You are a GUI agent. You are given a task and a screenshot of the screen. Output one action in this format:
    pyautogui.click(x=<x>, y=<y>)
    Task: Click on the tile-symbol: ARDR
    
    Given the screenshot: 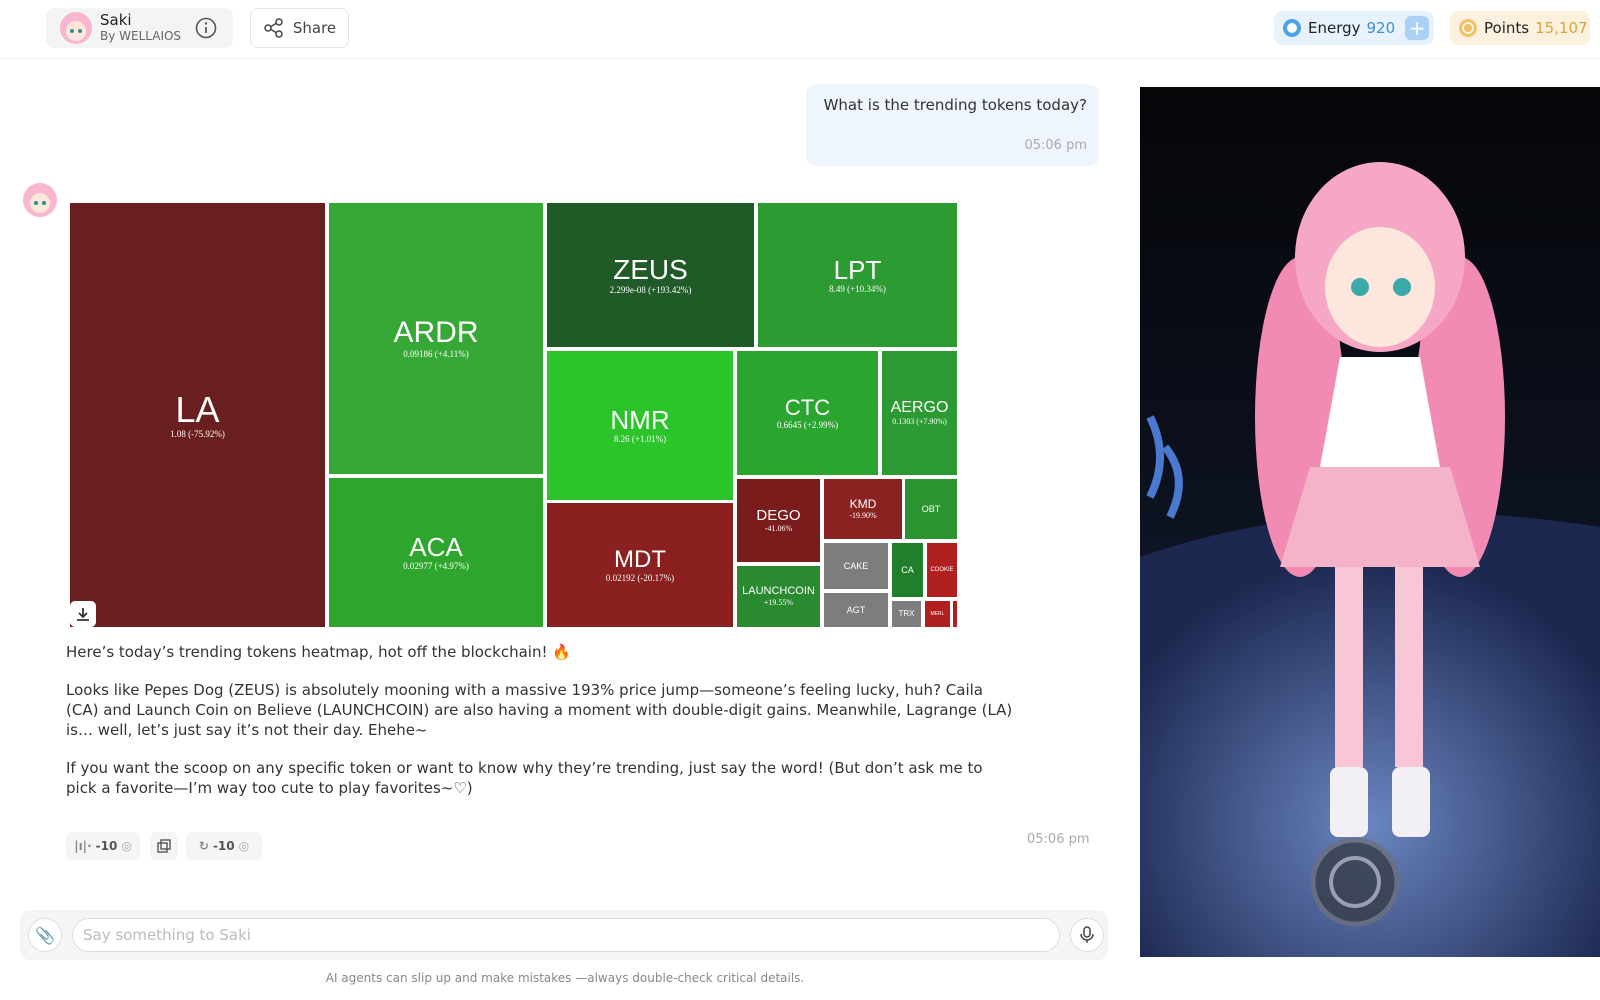 What is the action you would take?
    pyautogui.click(x=436, y=332)
    